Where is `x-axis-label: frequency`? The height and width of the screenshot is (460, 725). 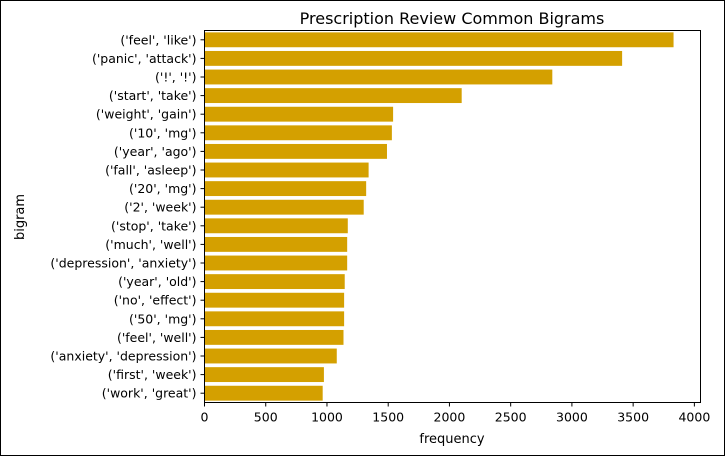
x-axis-label: frequency is located at coordinates (452, 439).